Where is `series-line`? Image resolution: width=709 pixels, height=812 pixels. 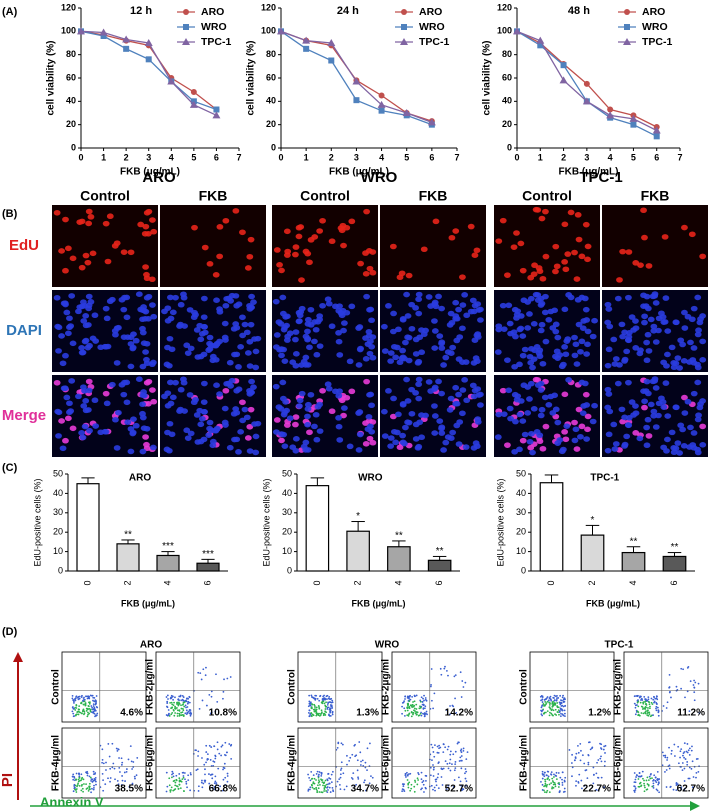
series-line is located at coordinates (356, 76).